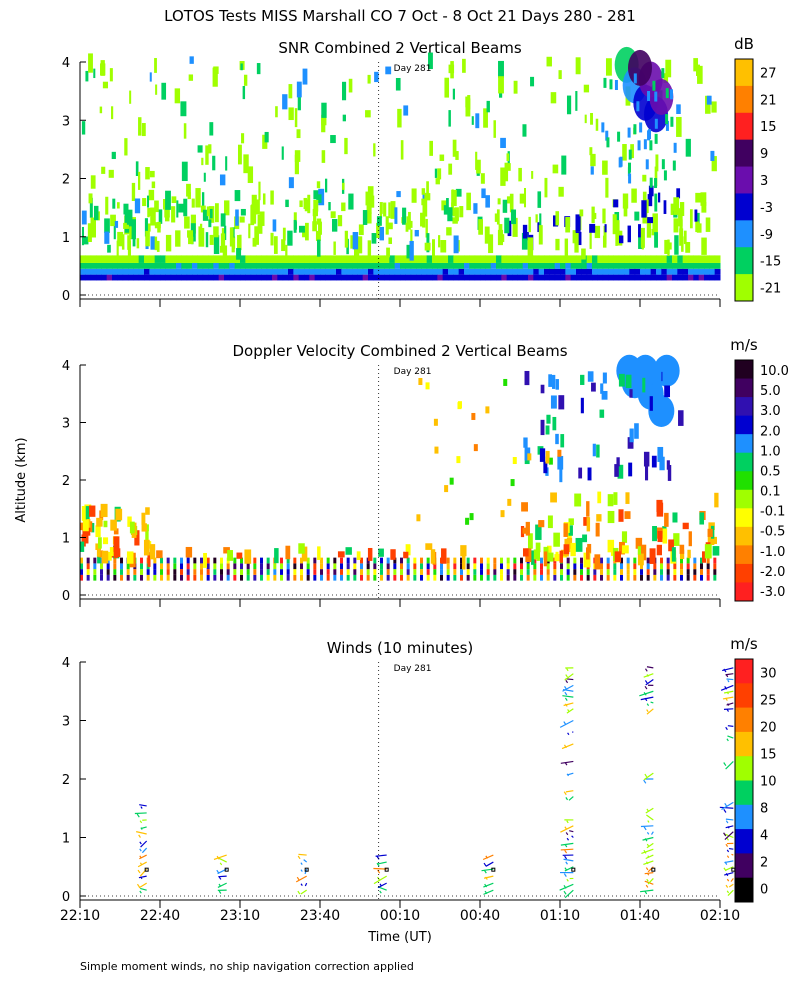 This screenshot has width=800, height=1004. Describe the element at coordinates (66, 539) in the screenshot. I see `y-tick-label: 1` at that location.